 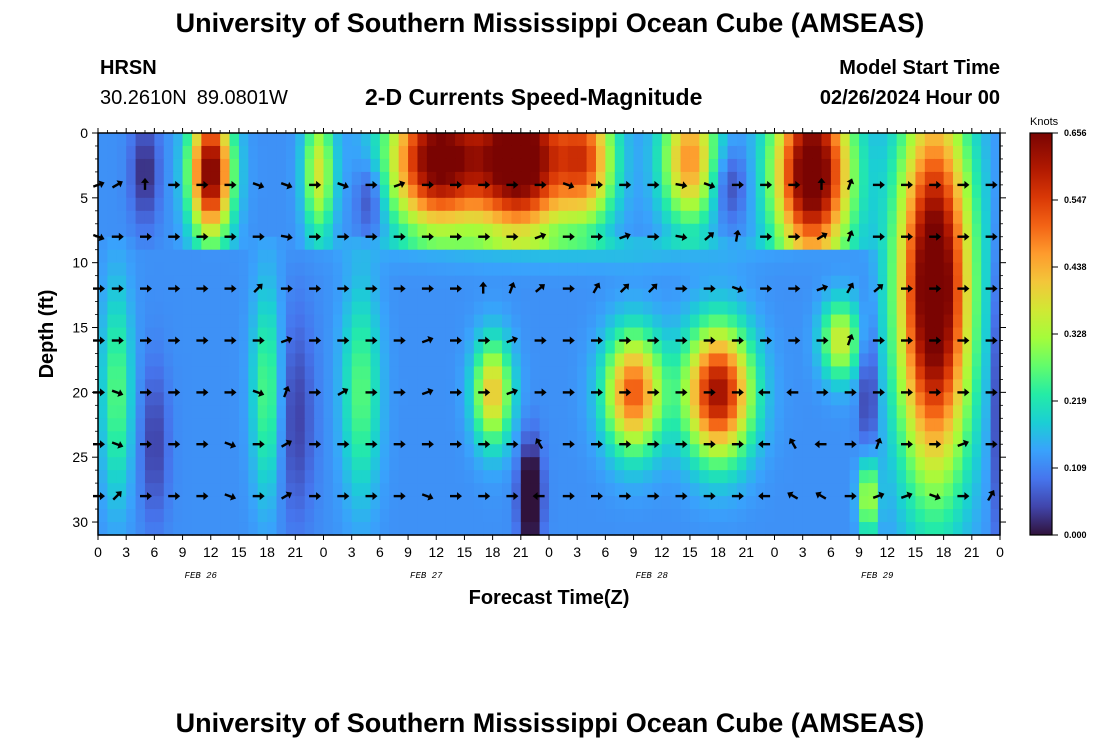 I want to click on colorbar-scale, so click(x=1041, y=334).